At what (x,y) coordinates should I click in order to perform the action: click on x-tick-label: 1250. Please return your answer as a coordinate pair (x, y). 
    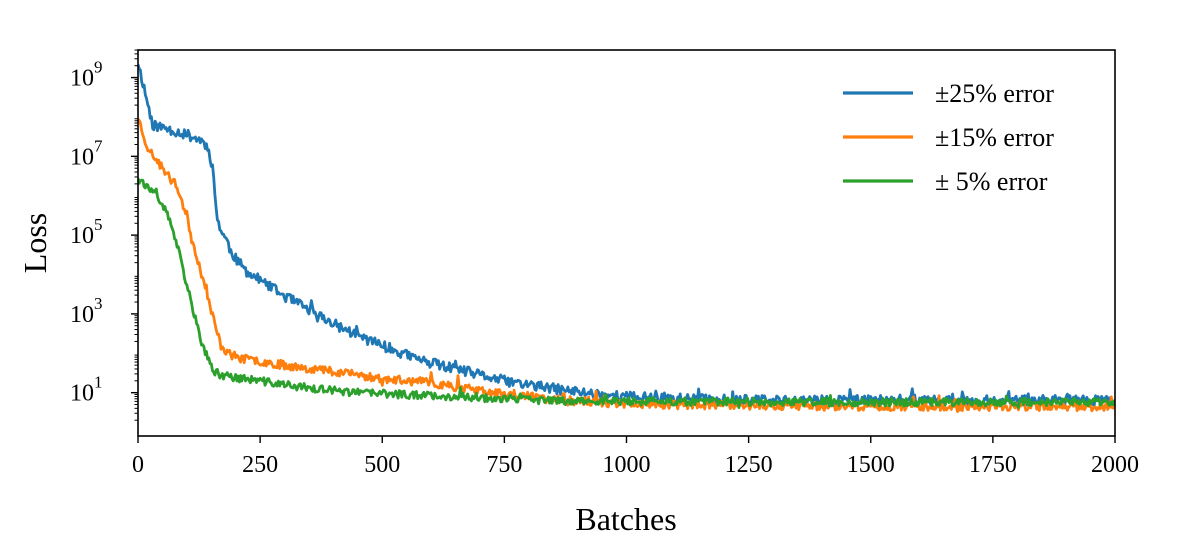
    Looking at the image, I should click on (749, 465).